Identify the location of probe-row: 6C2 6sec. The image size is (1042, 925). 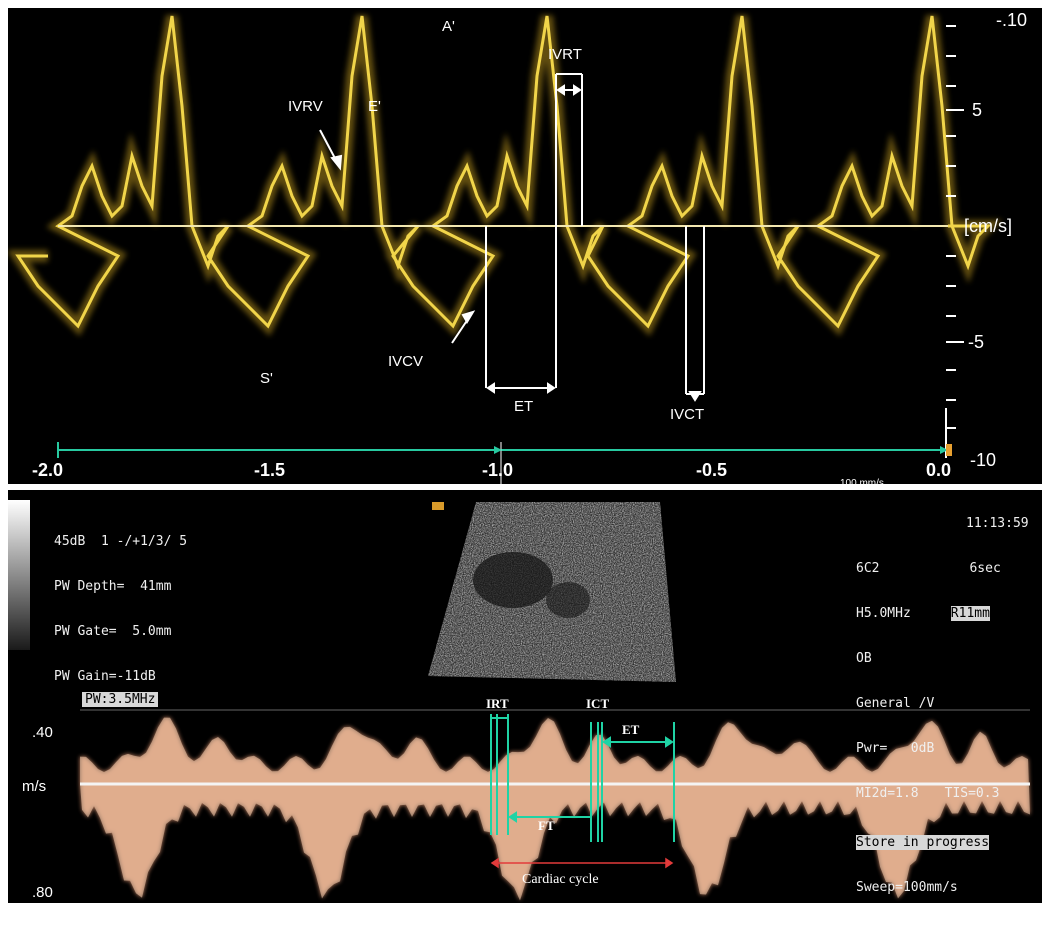
(942, 568).